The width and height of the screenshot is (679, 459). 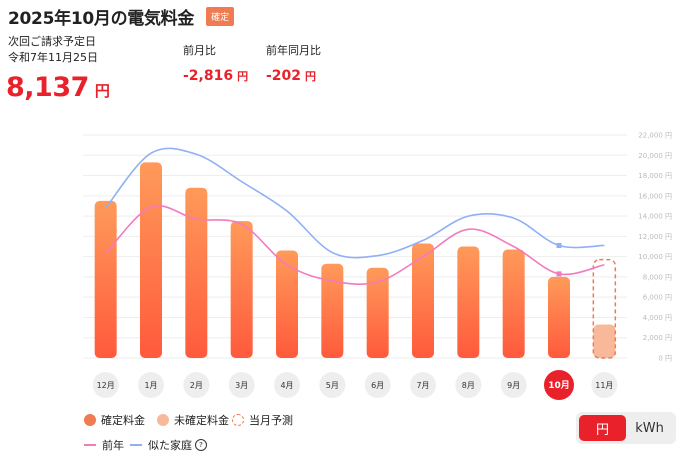 I want to click on amount-unit: 円, so click(x=102, y=91).